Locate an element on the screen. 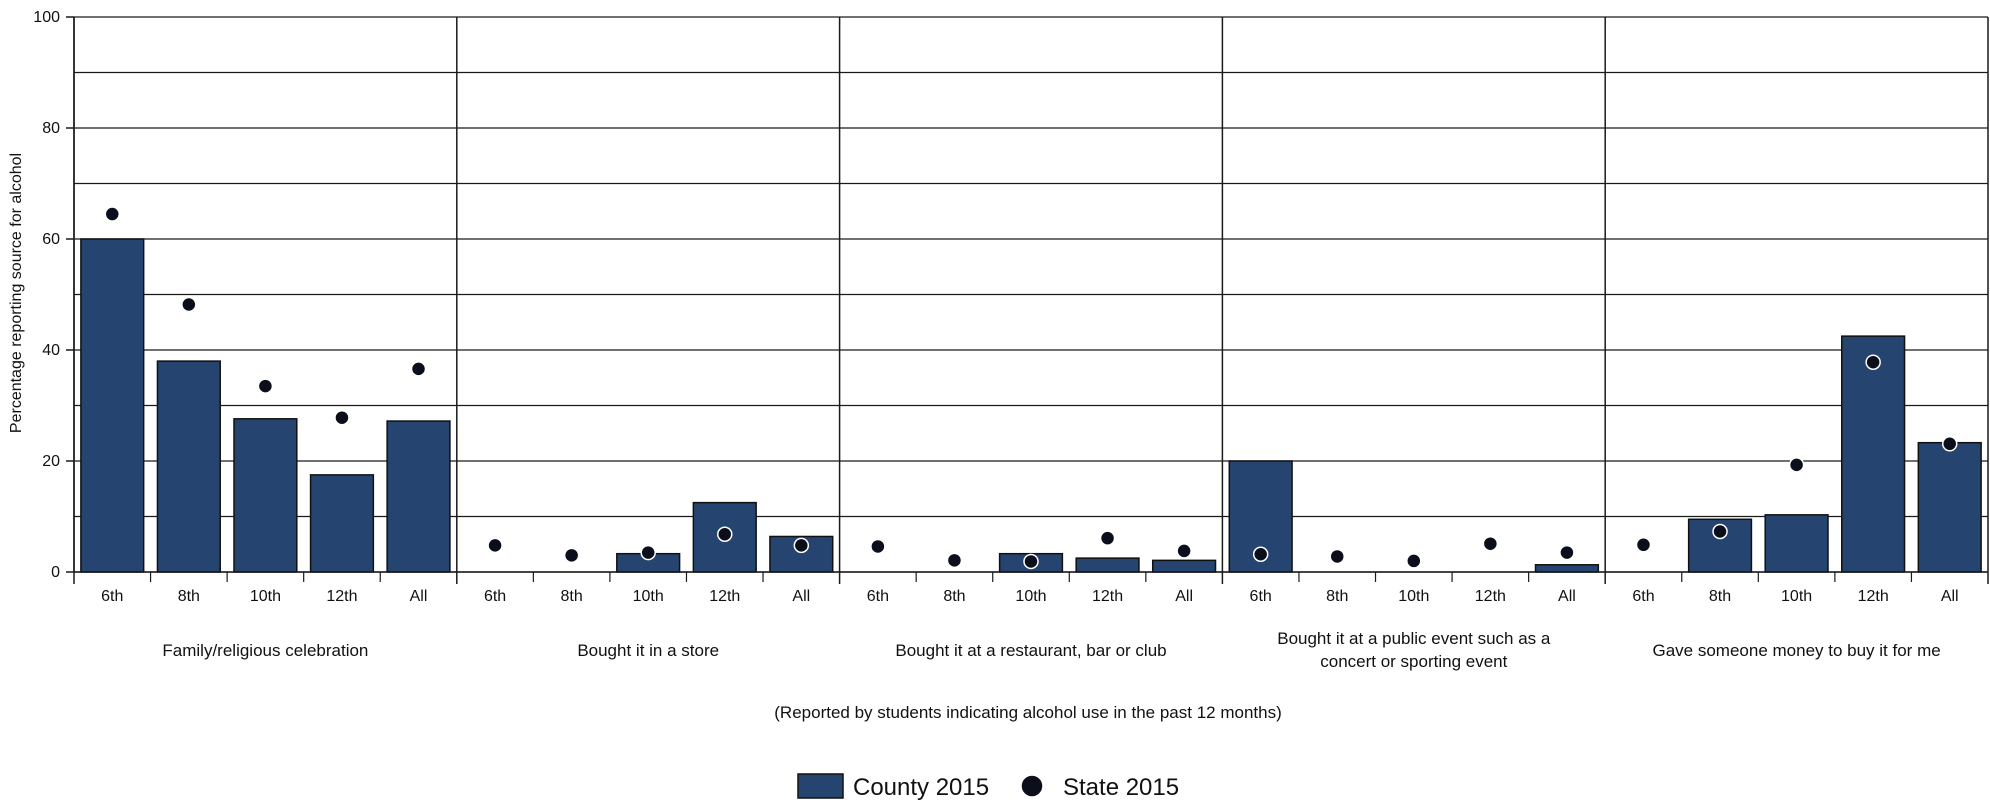 This screenshot has height=806, width=1990. y-tick-label: 100 is located at coordinates (46, 17).